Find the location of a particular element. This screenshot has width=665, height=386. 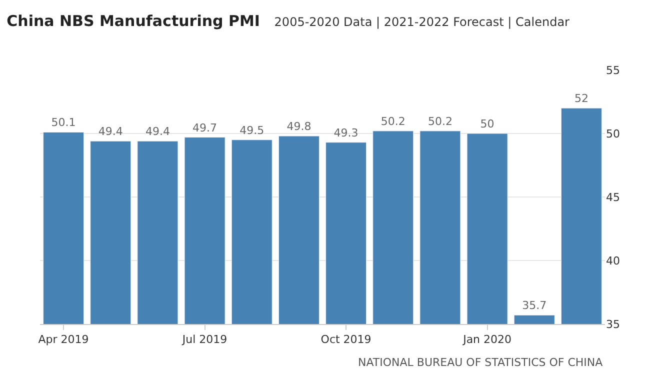

data-label: 35.7 is located at coordinates (534, 305).